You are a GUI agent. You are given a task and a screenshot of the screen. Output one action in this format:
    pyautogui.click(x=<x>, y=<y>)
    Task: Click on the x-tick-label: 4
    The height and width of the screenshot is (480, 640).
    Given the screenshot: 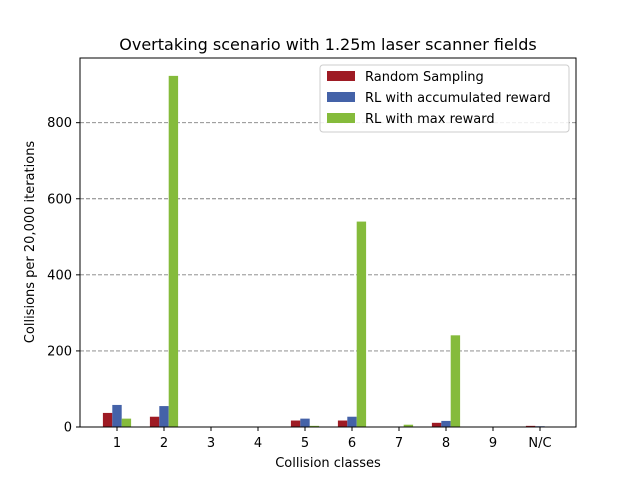 What is the action you would take?
    pyautogui.click(x=258, y=443)
    